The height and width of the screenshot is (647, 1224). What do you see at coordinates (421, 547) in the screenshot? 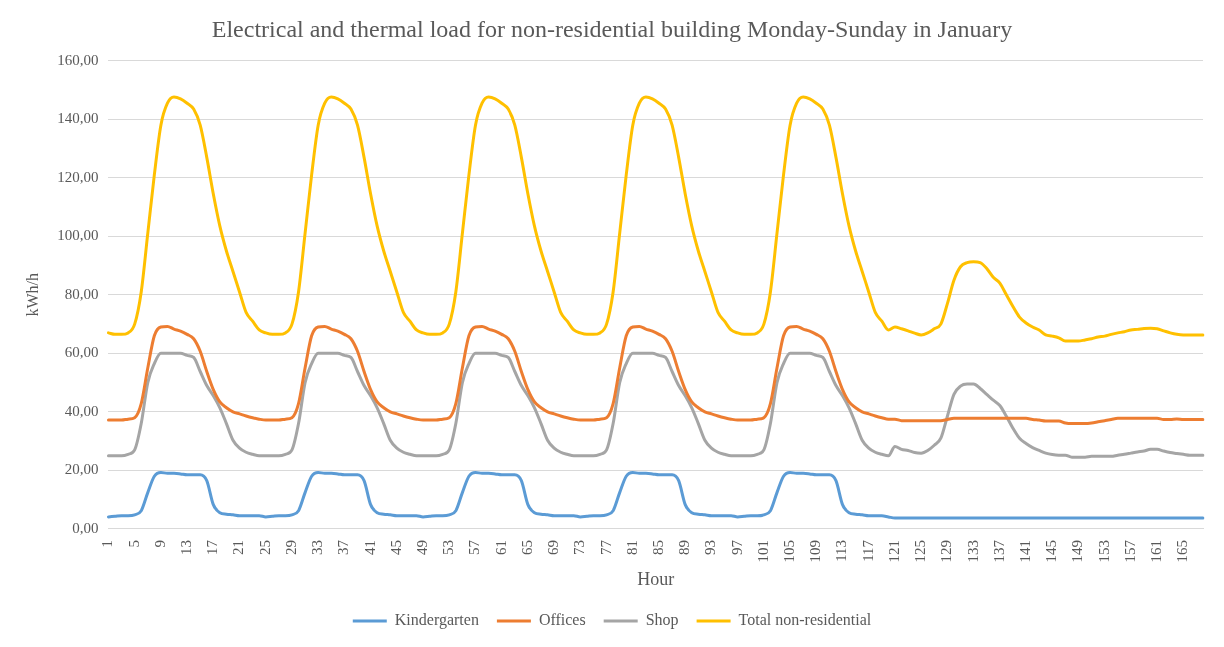
I see `x-tick-label: 49` at bounding box center [421, 547].